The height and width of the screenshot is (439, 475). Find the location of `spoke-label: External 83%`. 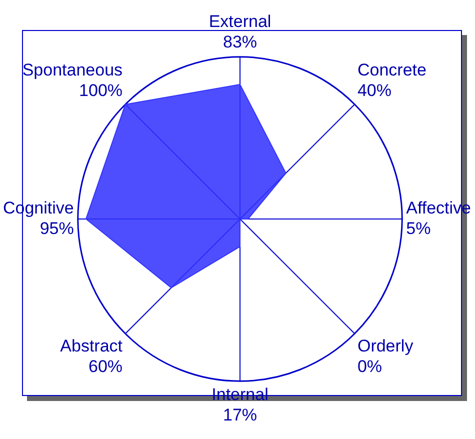

spoke-label: External 83% is located at coordinates (240, 32).